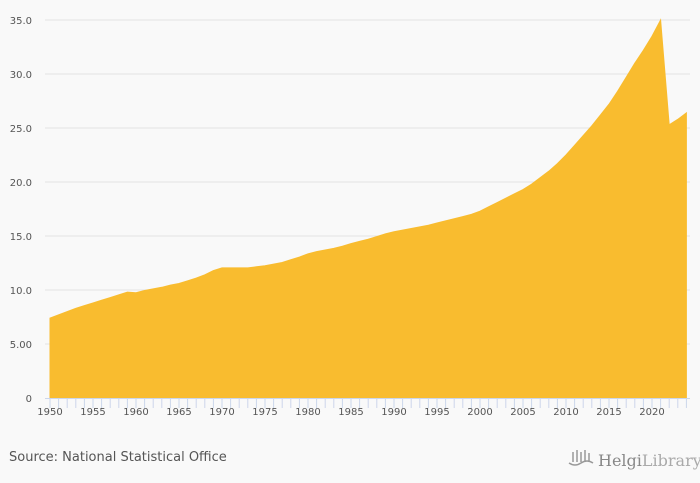 The height and width of the screenshot is (483, 700). Describe the element at coordinates (21, 345) in the screenshot. I see `y-tick-label: 5.00` at that location.